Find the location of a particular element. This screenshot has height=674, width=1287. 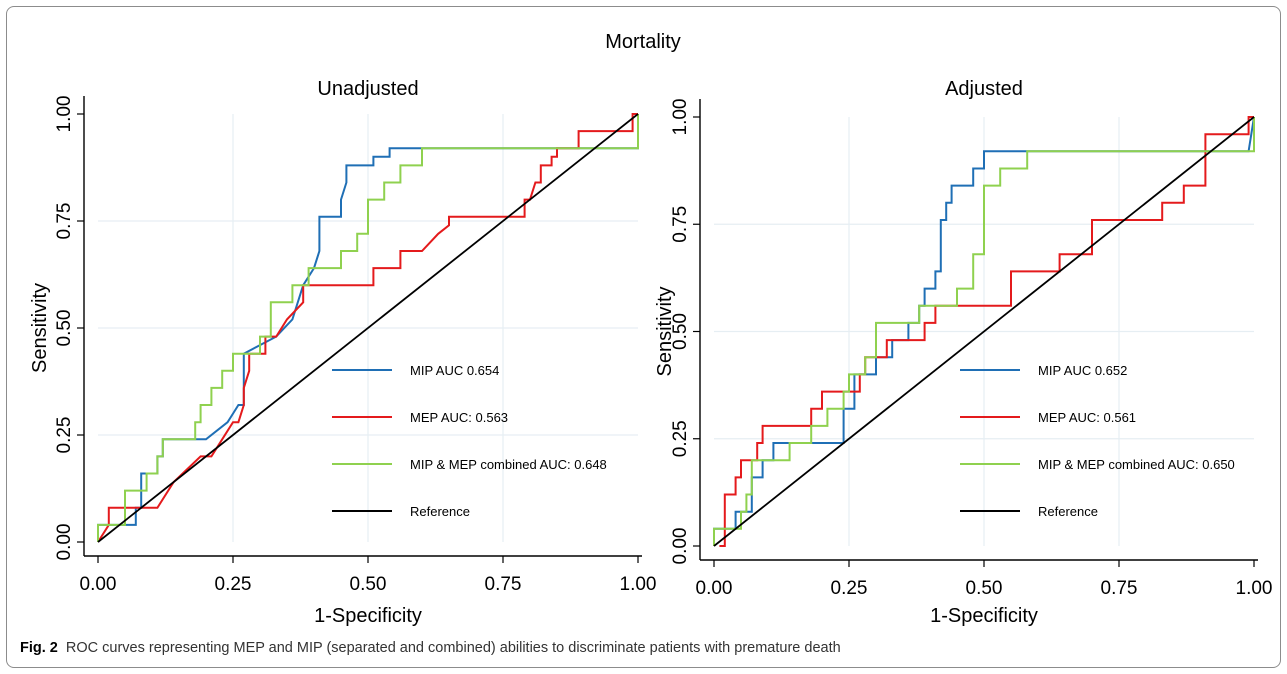

legend-label-mep: MEP AUC: 0.563 is located at coordinates (459, 417).